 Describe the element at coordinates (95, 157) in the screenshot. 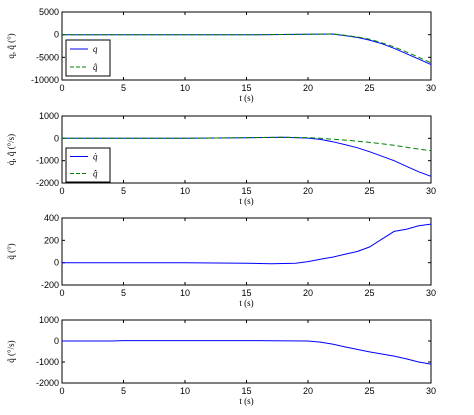

I see `legend-label: q̇` at that location.